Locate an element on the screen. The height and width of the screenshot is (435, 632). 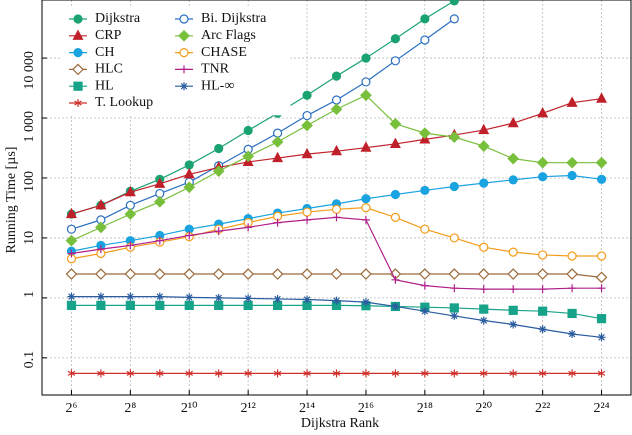
x-axis-label: Dijkstra Rank is located at coordinates (340, 423).